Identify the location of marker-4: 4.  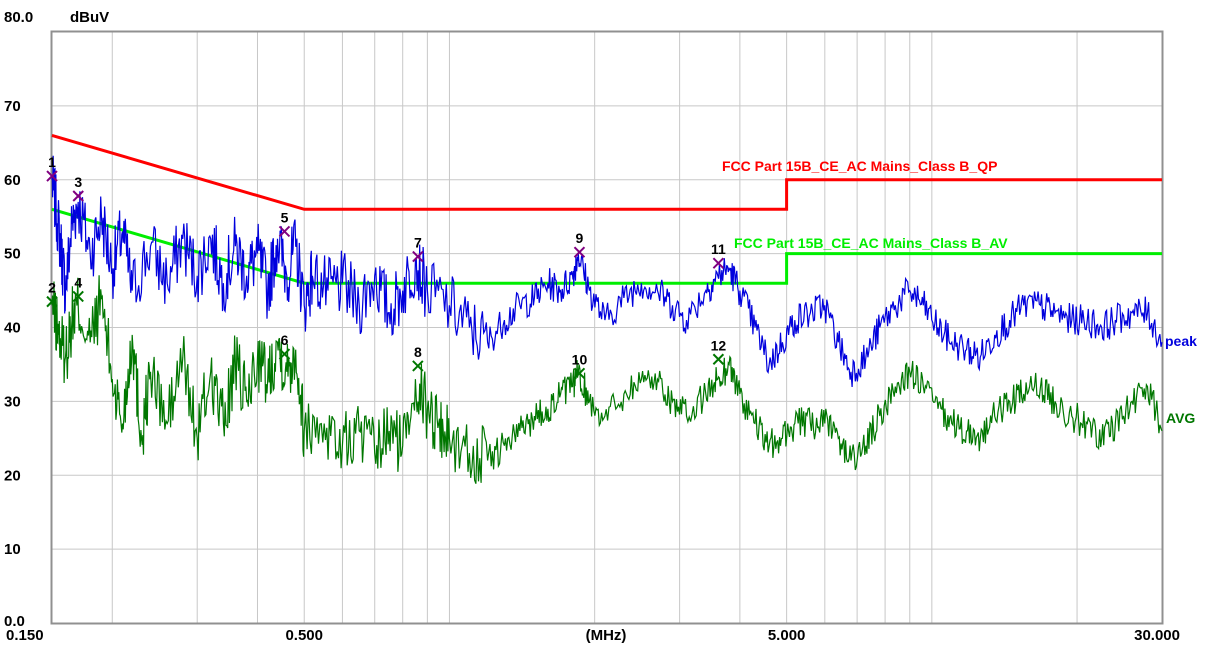
(78, 288).